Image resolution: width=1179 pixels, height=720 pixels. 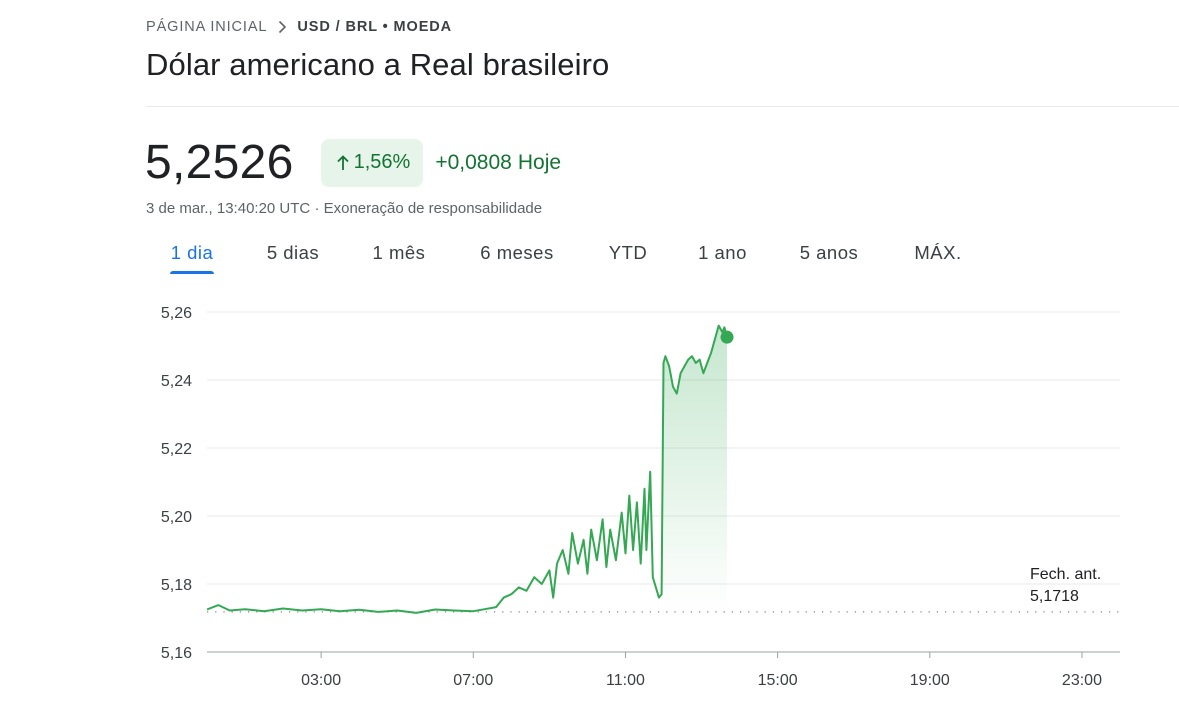 What do you see at coordinates (343, 163) in the screenshot?
I see `arrow-up-icon` at bounding box center [343, 163].